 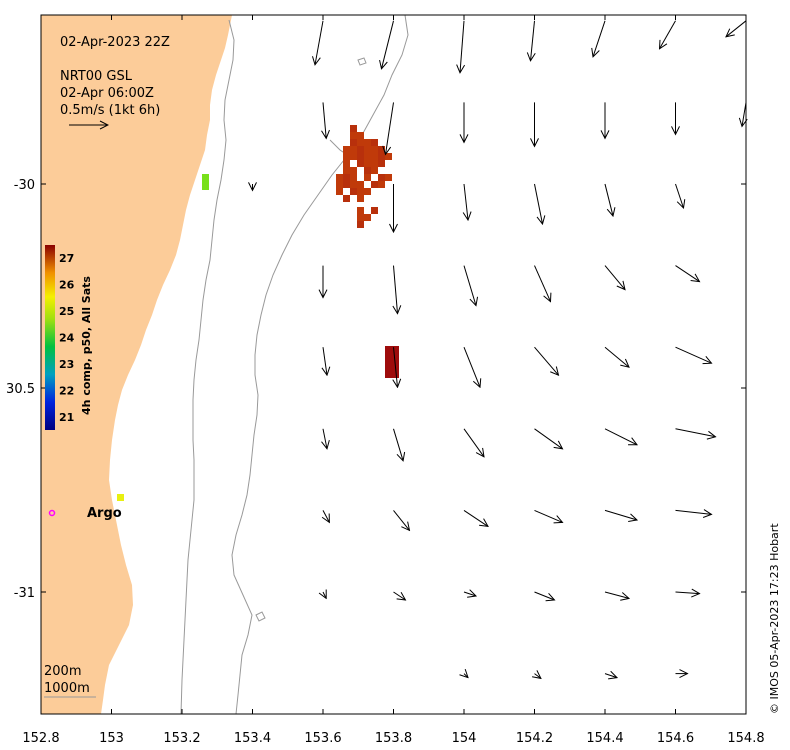 What do you see at coordinates (181, 738) in the screenshot?
I see `x-tick-label: 153.2` at bounding box center [181, 738].